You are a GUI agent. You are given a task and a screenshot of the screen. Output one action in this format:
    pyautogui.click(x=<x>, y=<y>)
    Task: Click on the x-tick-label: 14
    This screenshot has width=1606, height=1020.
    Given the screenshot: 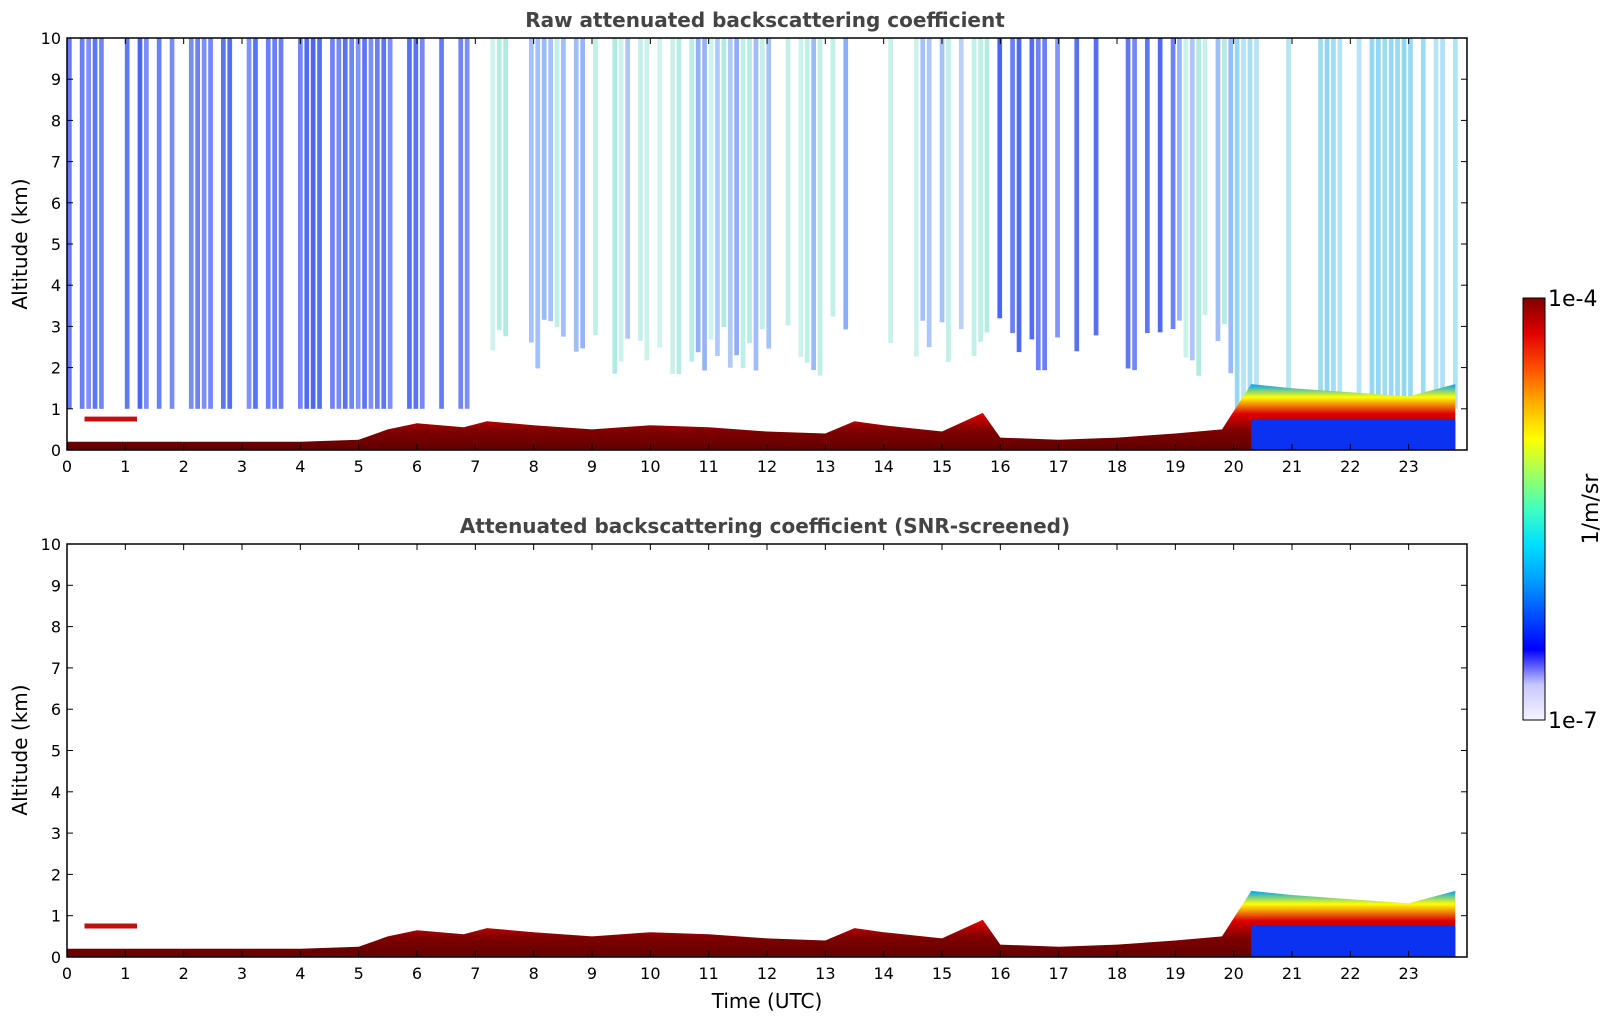 What is the action you would take?
    pyautogui.click(x=883, y=973)
    